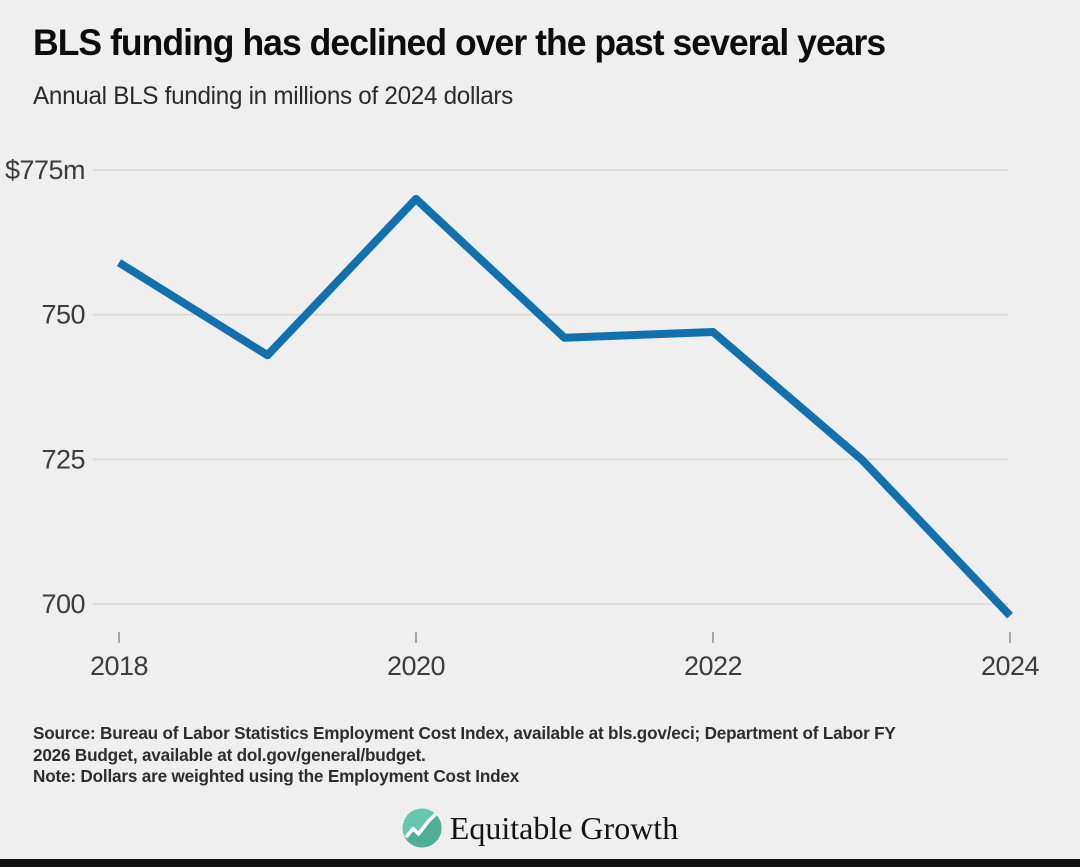 This screenshot has height=867, width=1080. I want to click on y-tick-label: $775m, so click(45, 170).